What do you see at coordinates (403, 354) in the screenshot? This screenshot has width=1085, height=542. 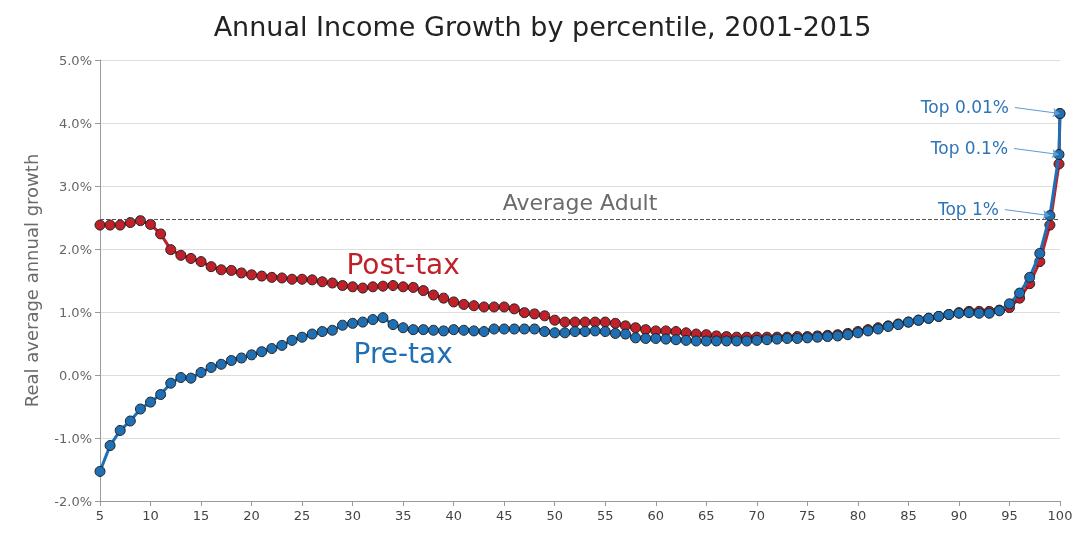 I see `series-label: Pre-tax` at bounding box center [403, 354].